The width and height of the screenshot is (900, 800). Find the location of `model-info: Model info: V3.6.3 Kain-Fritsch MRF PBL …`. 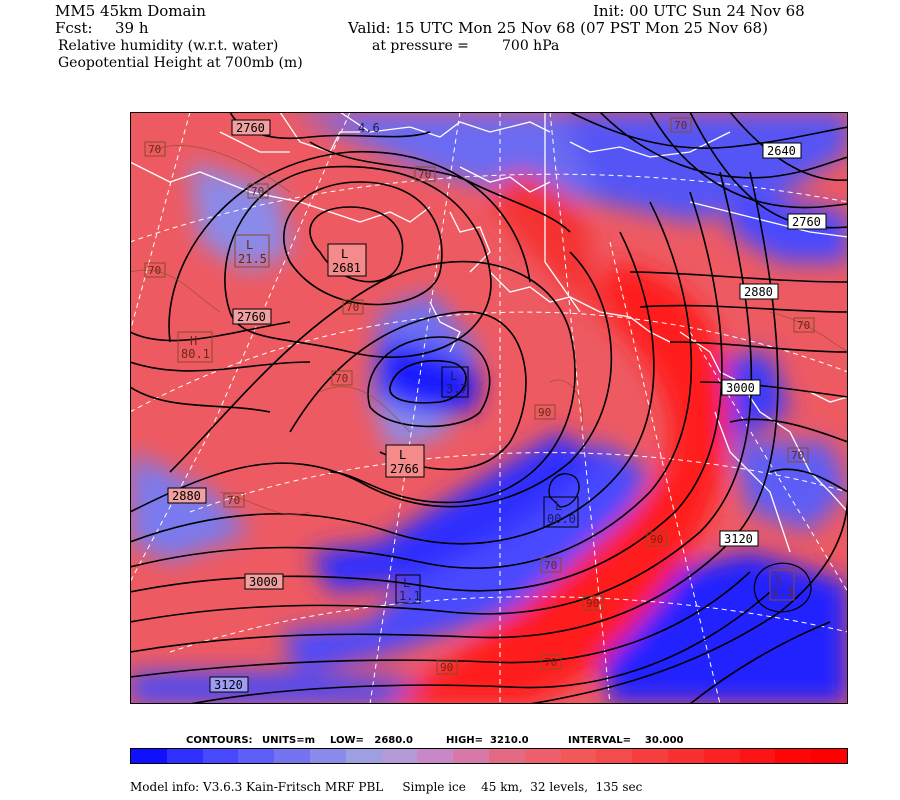

model-info: Model info: V3.6.3 Kain-Fritsch MRF PBL … is located at coordinates (386, 787).